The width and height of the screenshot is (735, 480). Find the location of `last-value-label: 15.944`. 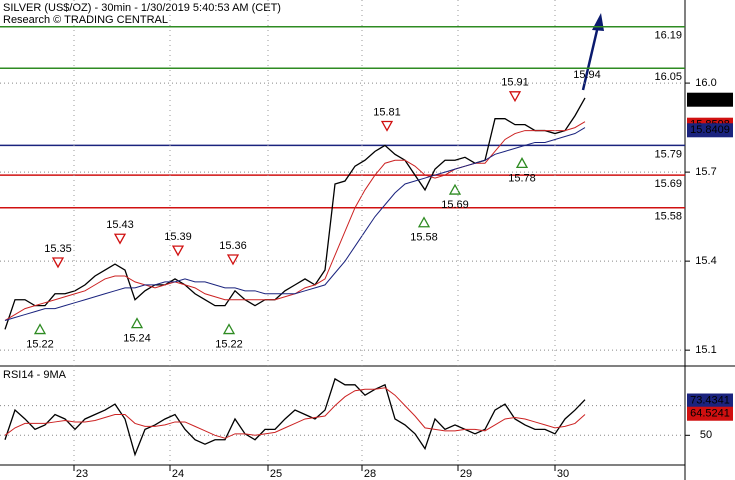

last-value-label: 15.944 is located at coordinates (710, 100).